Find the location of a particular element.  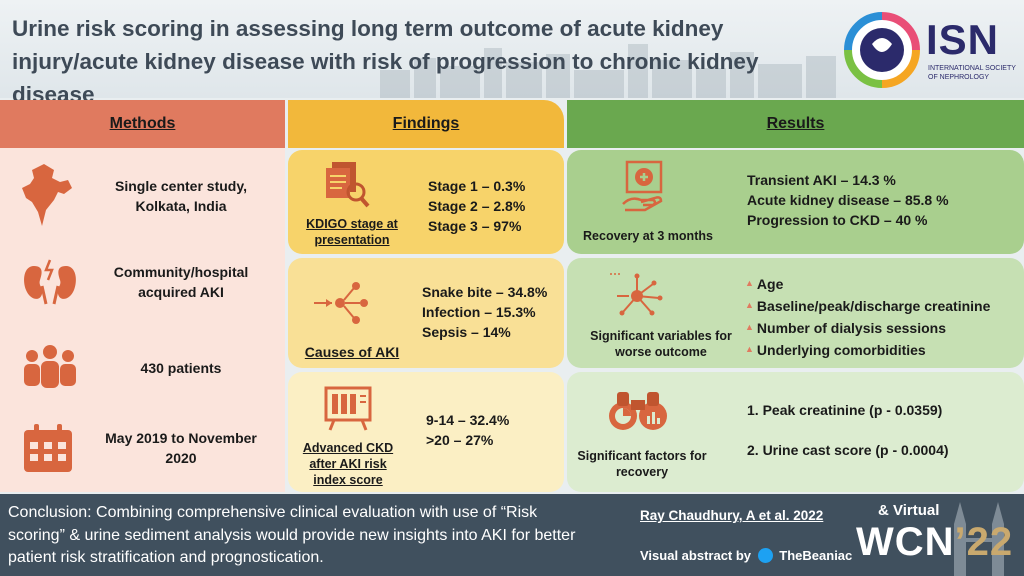

india-map-icon is located at coordinates (47, 195).